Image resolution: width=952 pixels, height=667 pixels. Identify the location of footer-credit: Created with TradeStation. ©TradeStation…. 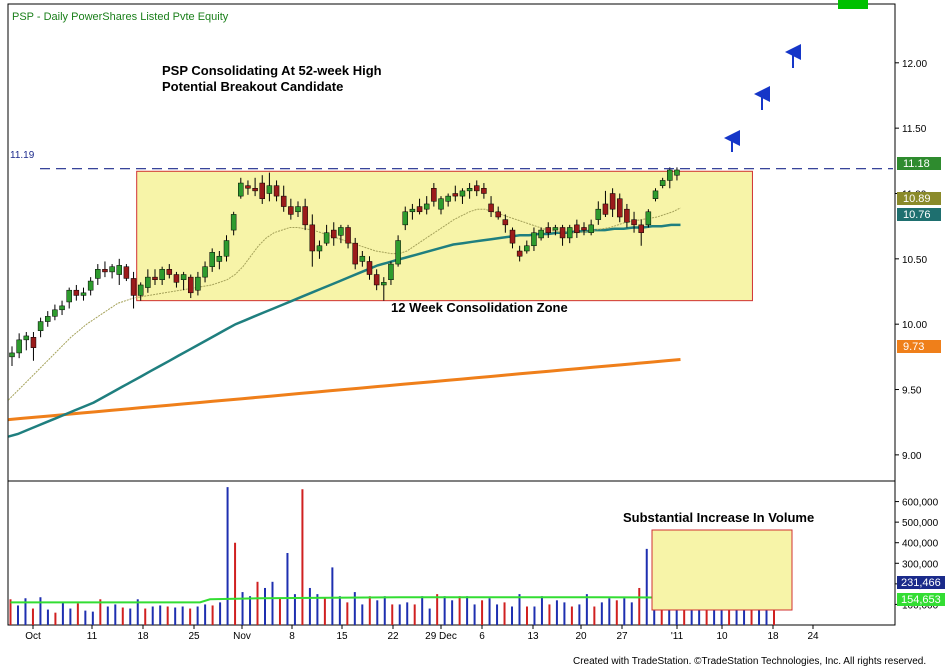
(749, 661).